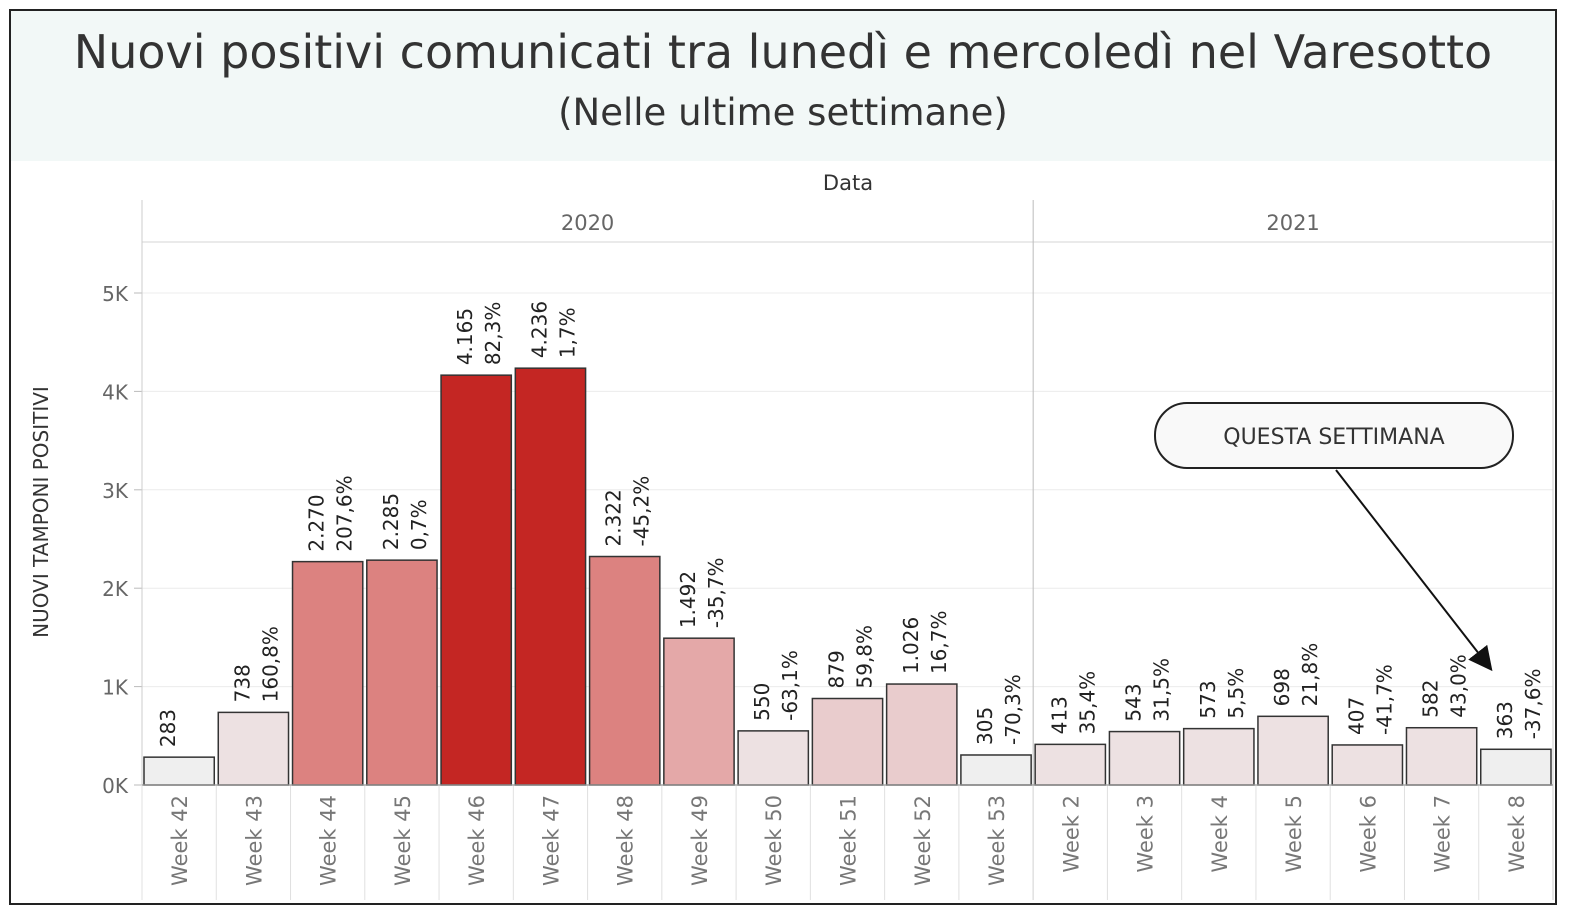 The image size is (1570, 918). What do you see at coordinates (1134, 702) in the screenshot?
I see `value-label: 543` at bounding box center [1134, 702].